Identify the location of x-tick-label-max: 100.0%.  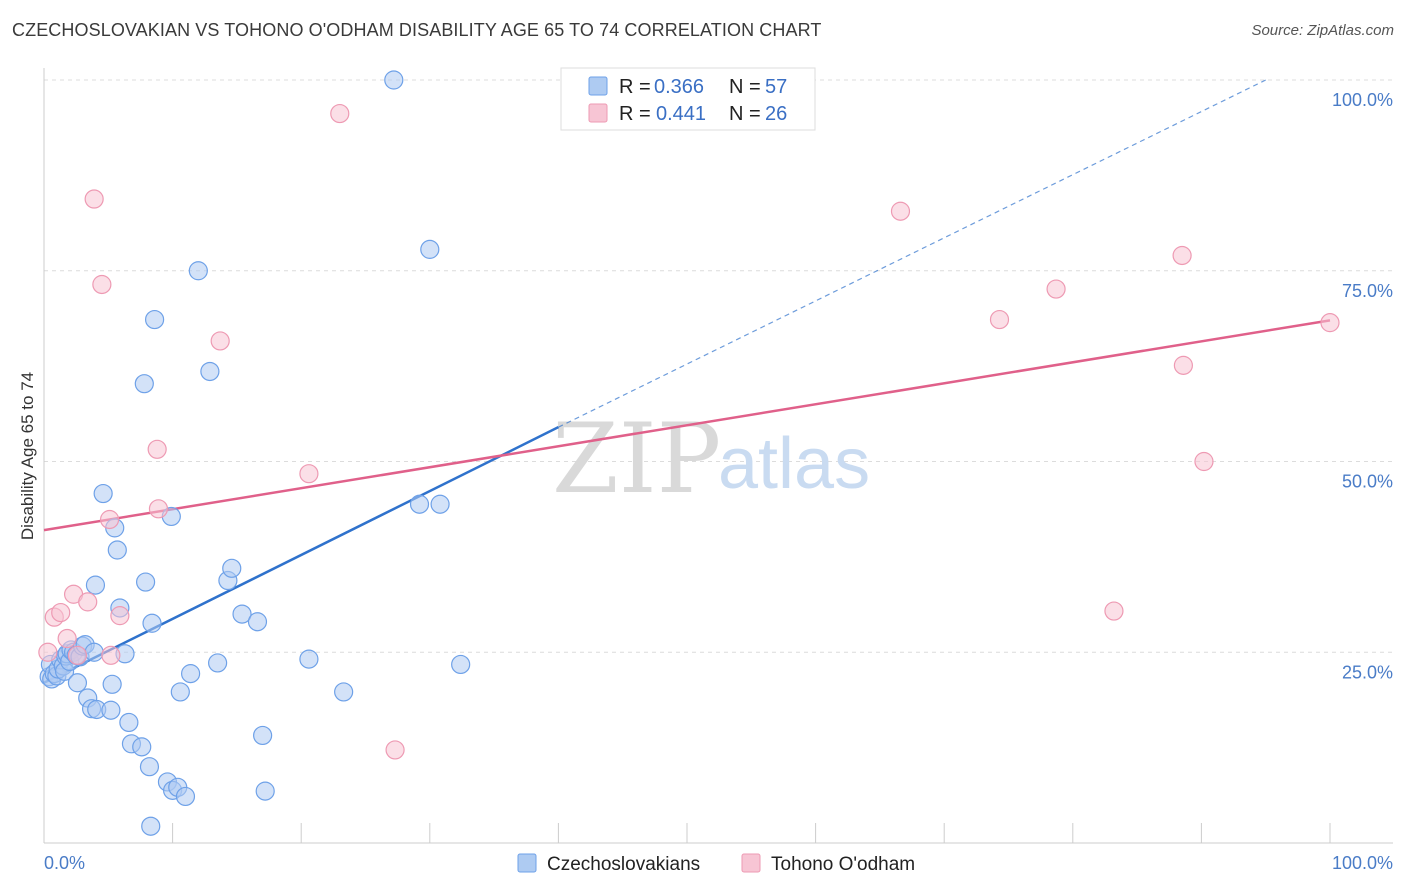
(1362, 863).